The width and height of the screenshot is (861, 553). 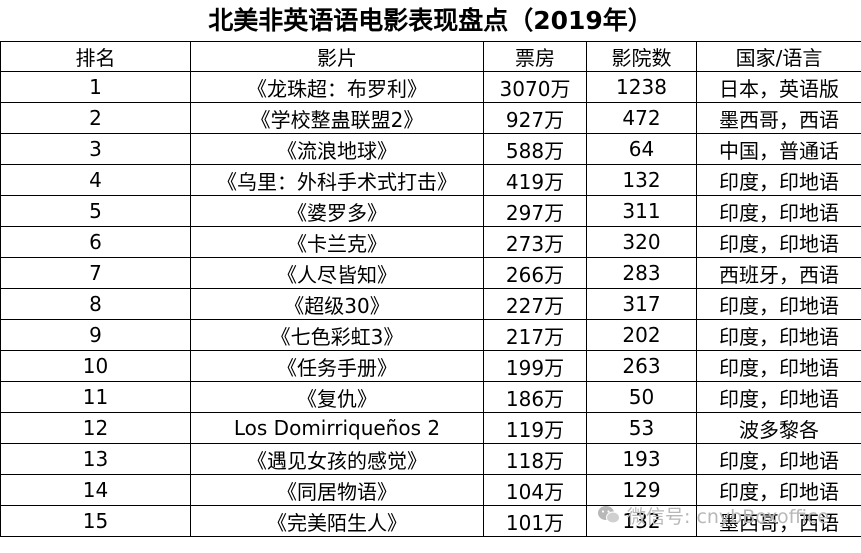 What do you see at coordinates (337, 490) in the screenshot?
I see `film-cell: 《同居物语》` at bounding box center [337, 490].